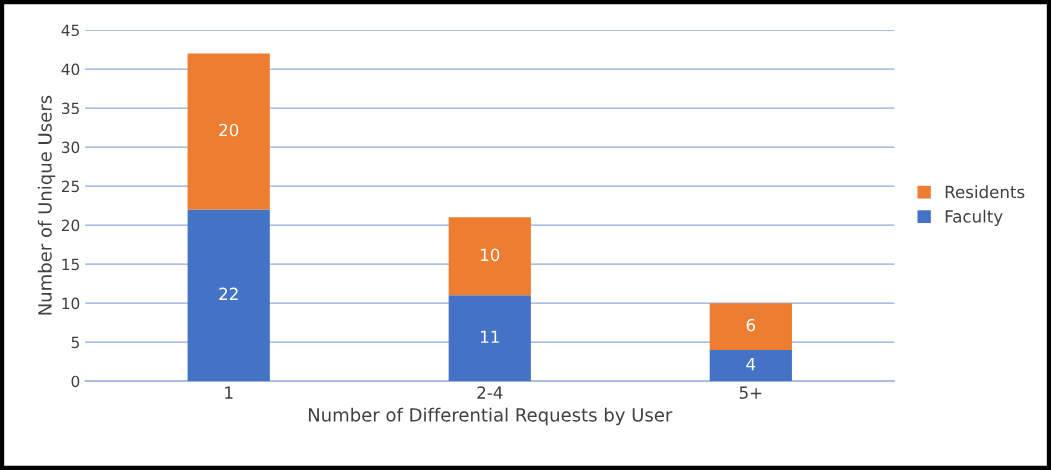 This screenshot has width=1051, height=470. I want to click on y-tick-label: 5, so click(75, 342).